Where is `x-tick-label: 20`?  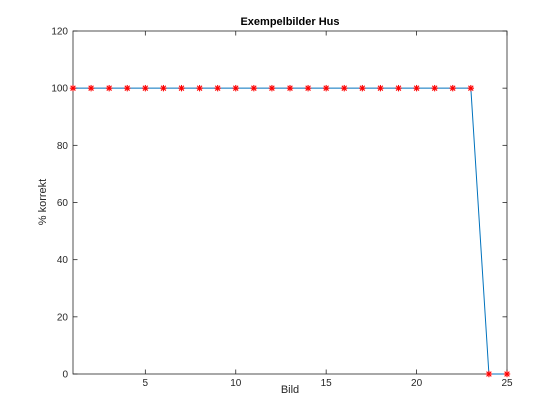 x-tick-label: 20 is located at coordinates (417, 383).